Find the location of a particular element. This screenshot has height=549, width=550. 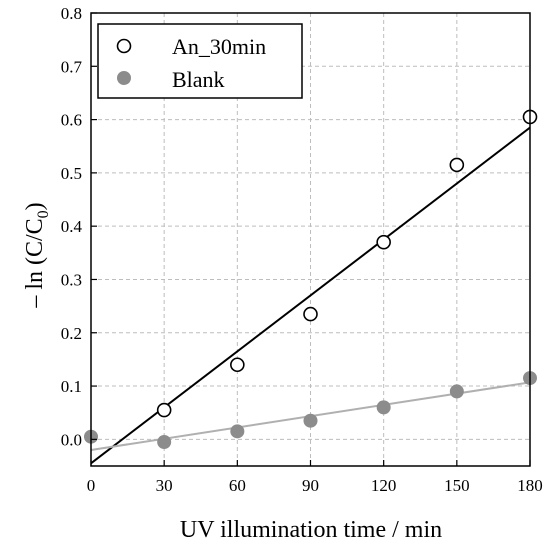

y-tick-label: 0.2 is located at coordinates (71, 333).